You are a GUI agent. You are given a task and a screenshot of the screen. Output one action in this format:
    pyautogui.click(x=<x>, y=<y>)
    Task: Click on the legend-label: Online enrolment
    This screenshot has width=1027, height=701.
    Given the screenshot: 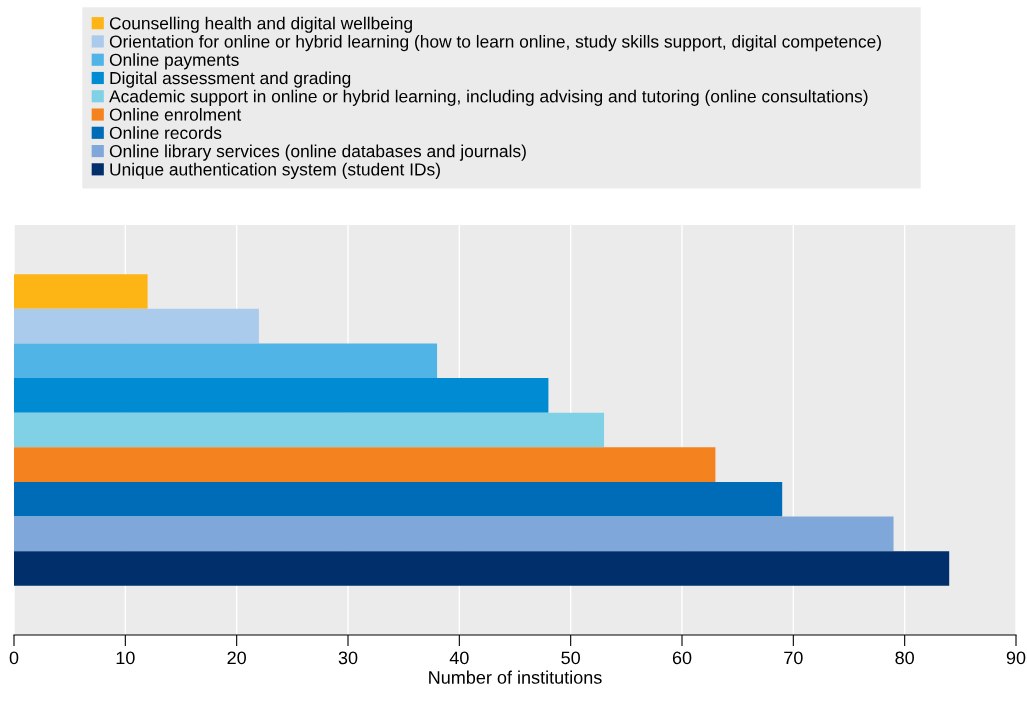 What is the action you would take?
    pyautogui.click(x=175, y=114)
    